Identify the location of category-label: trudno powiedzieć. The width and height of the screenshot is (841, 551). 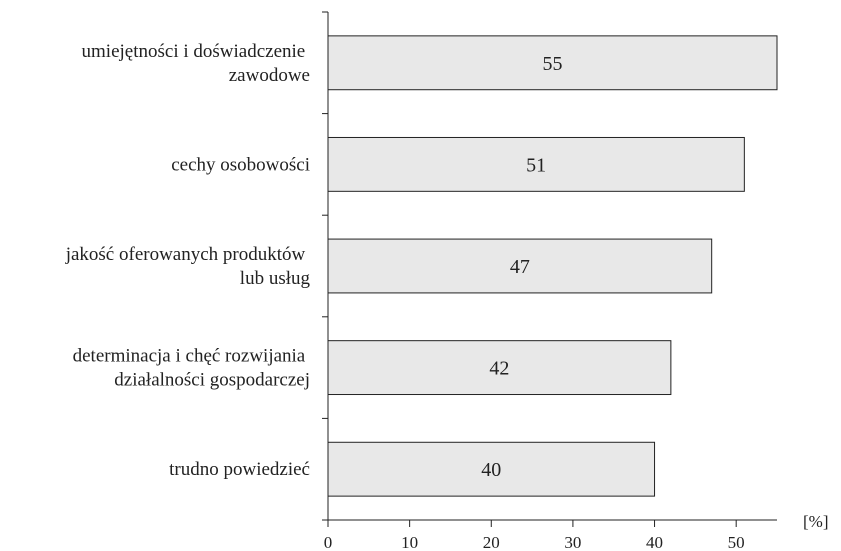
(239, 469).